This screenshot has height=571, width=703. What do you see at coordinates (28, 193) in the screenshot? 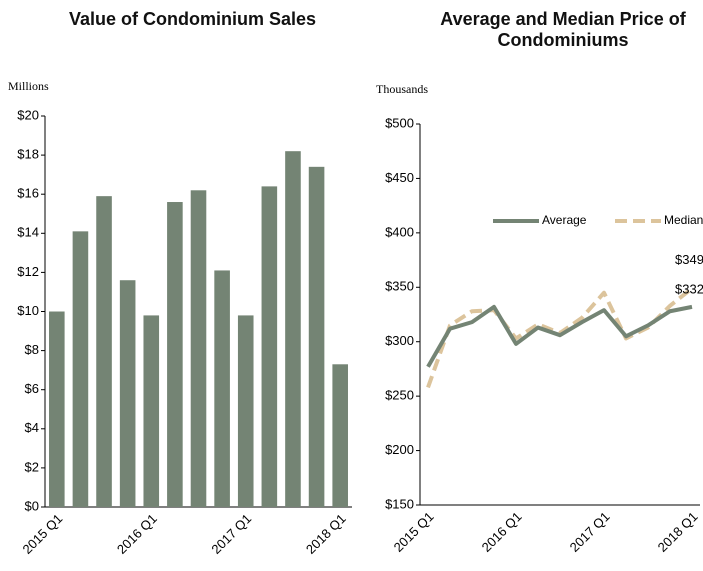
I see `y-tick-label: $16` at bounding box center [28, 193].